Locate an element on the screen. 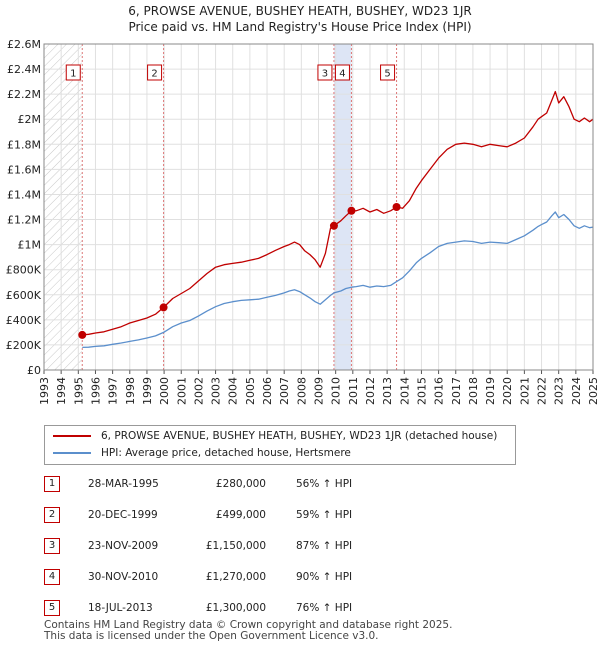 Image resolution: width=600 pixels, height=650 pixels. sale-number-badge: 3 is located at coordinates (52, 546).